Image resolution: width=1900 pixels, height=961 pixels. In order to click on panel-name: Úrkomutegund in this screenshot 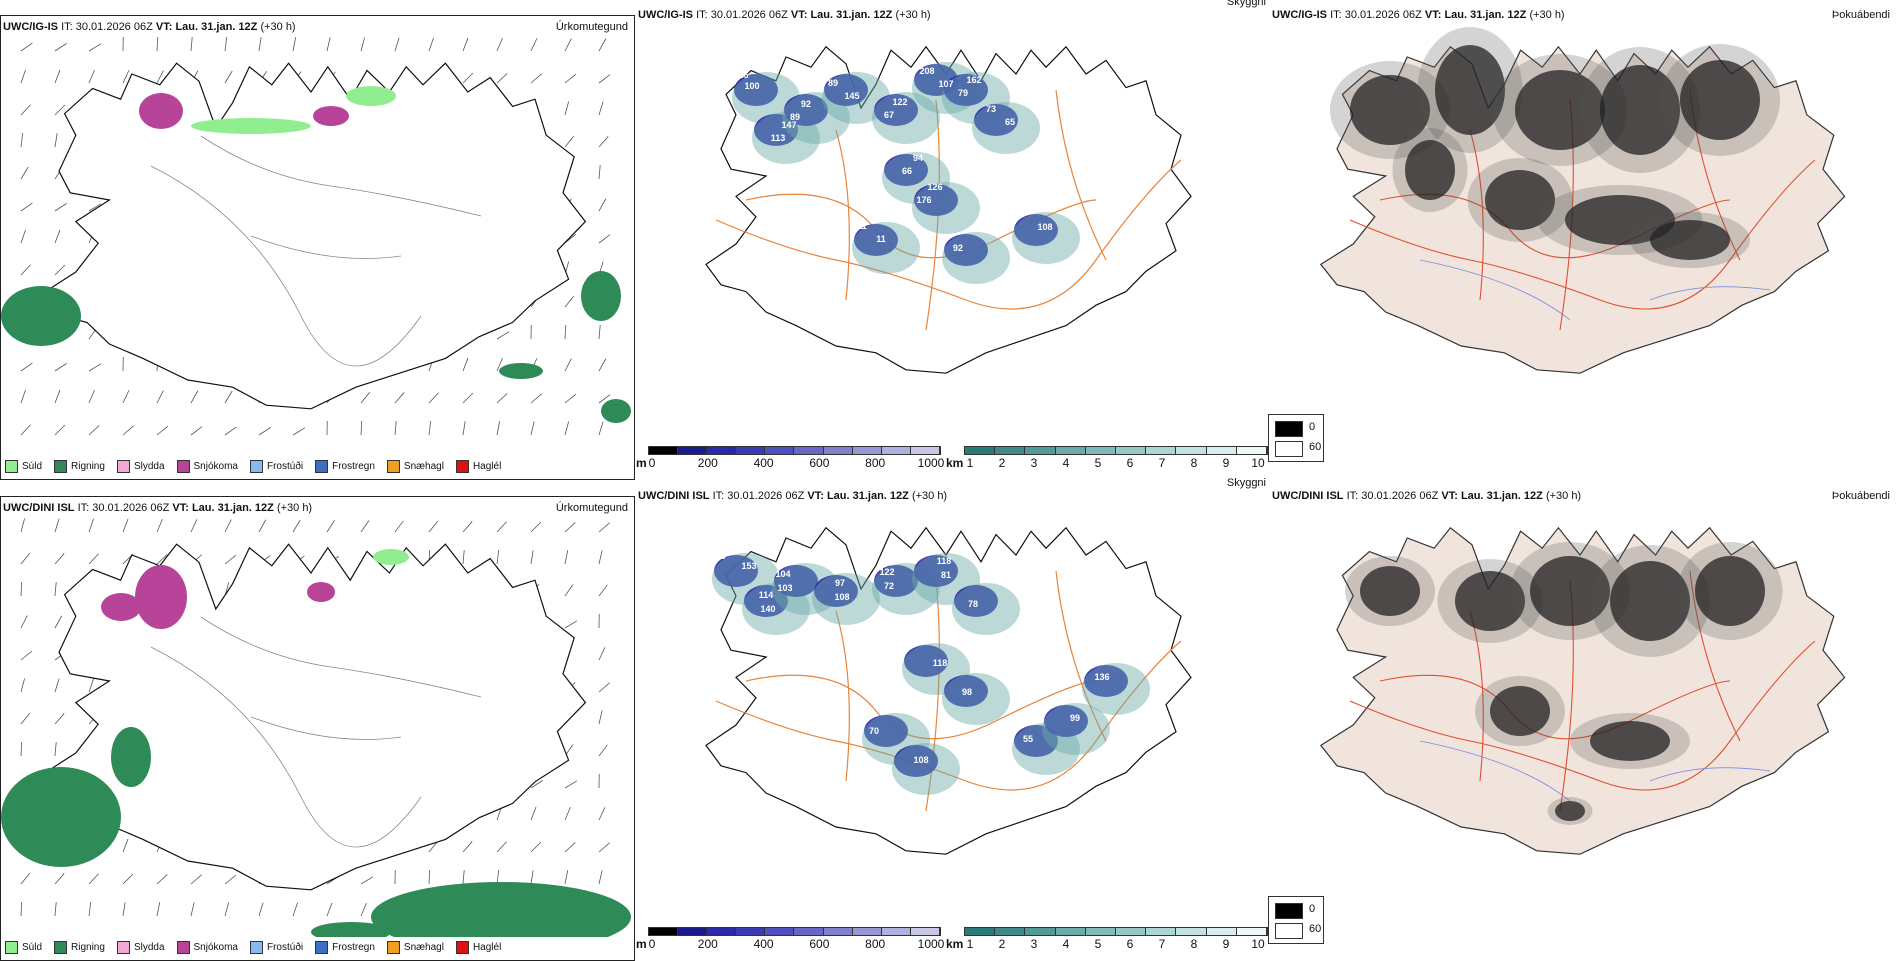, I will do `click(592, 508)`.